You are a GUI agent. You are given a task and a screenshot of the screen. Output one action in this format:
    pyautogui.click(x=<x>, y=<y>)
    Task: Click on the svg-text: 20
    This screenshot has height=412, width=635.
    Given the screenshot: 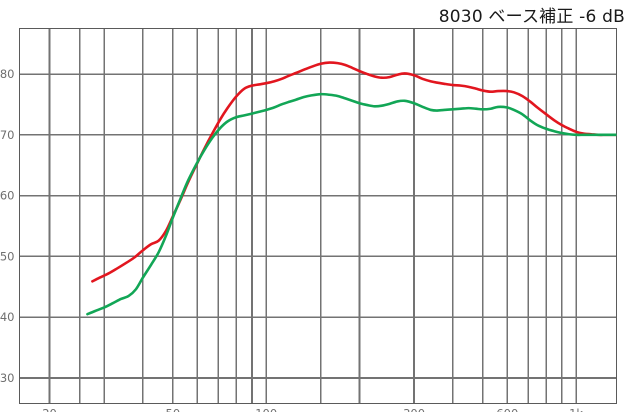 What is the action you would take?
    pyautogui.click(x=49, y=409)
    